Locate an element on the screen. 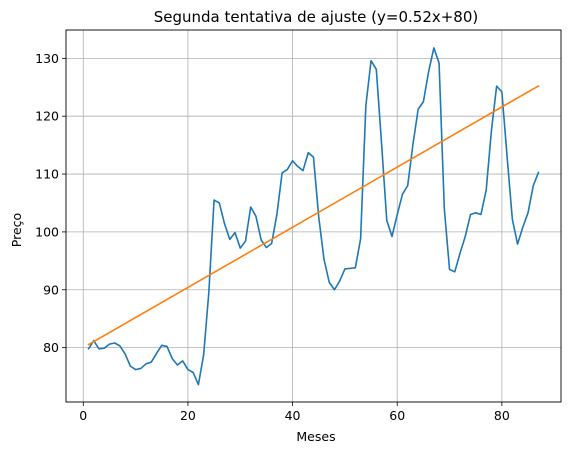  y-tick-label: 120 is located at coordinates (47, 116).